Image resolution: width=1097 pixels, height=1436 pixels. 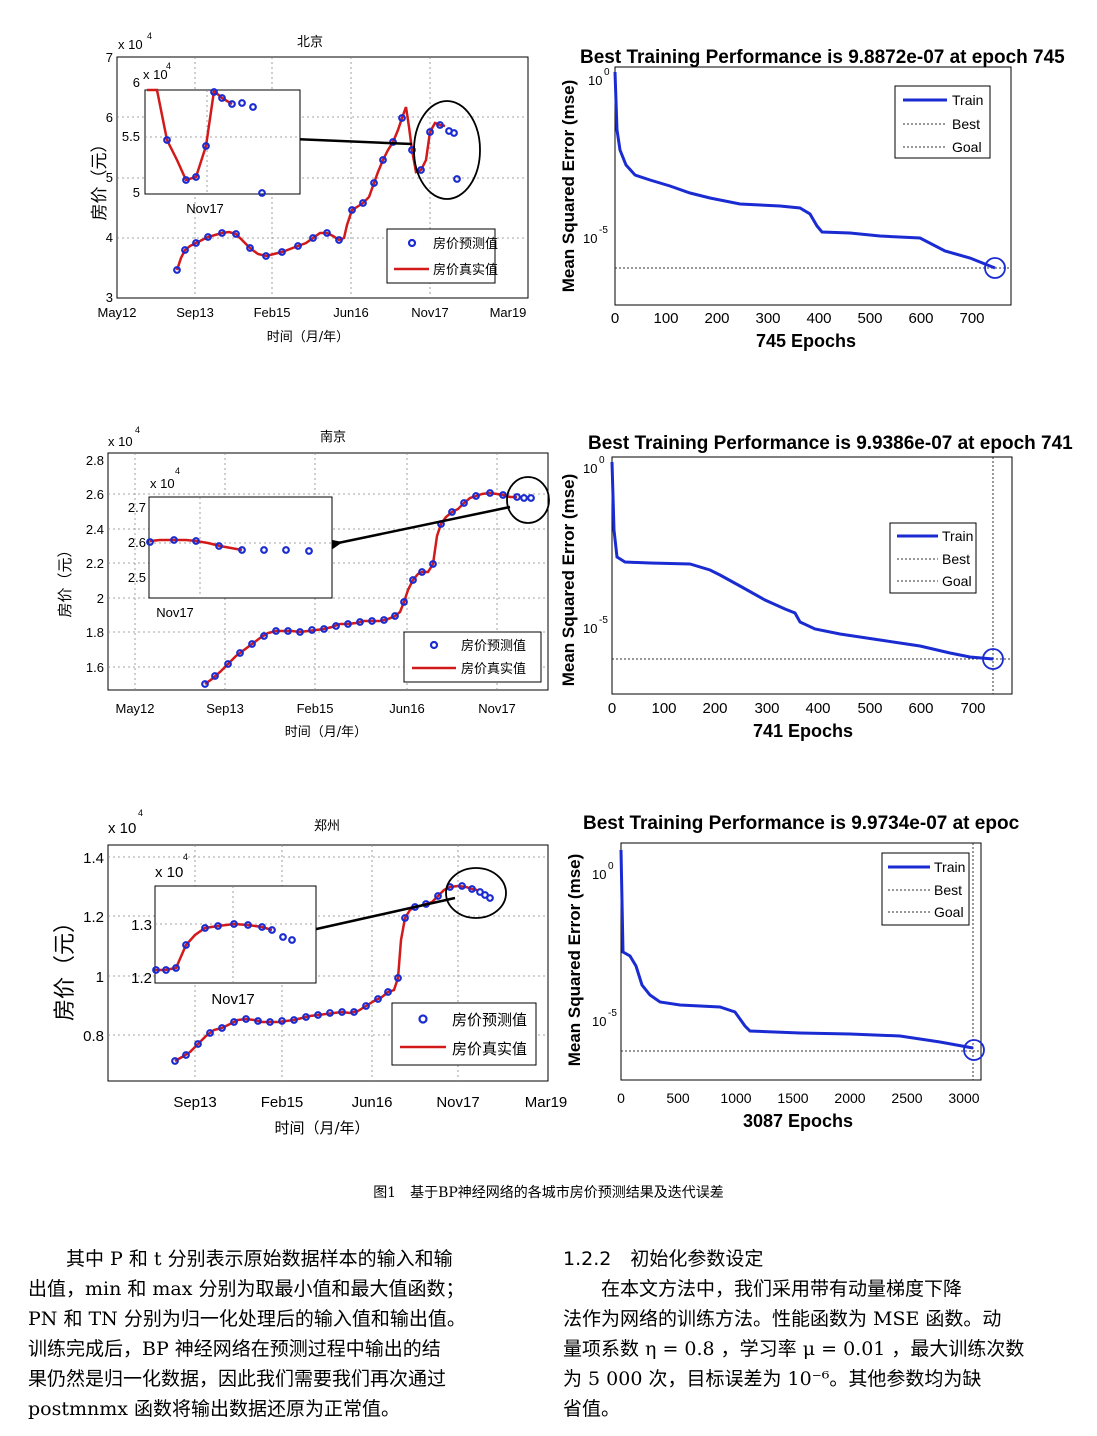 I want to click on perf-xtick: 3000, so click(x=963, y=1098).